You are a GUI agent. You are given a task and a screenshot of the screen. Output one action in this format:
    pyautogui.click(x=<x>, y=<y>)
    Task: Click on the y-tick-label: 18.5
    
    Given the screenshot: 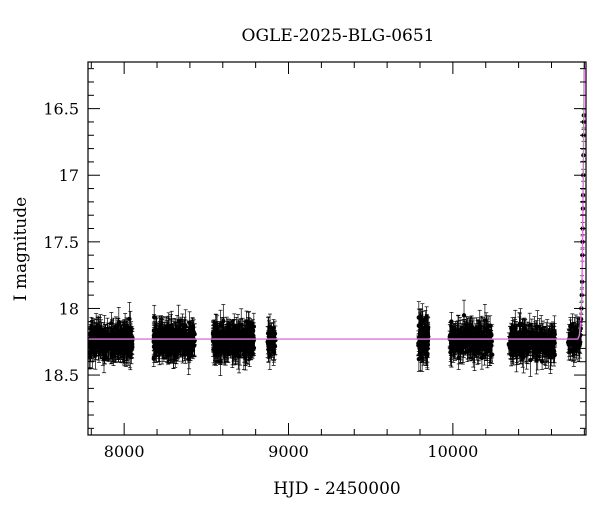 What is the action you would take?
    pyautogui.click(x=61, y=375)
    